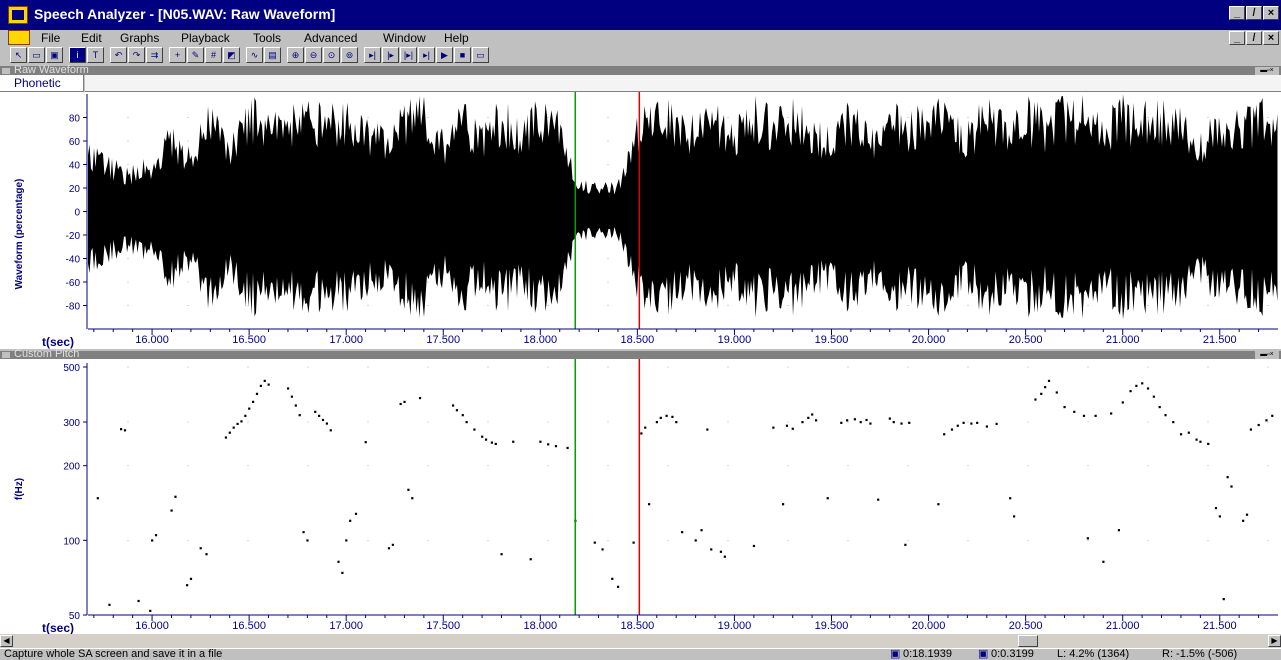  I want to click on pane-icon, so click(6, 355).